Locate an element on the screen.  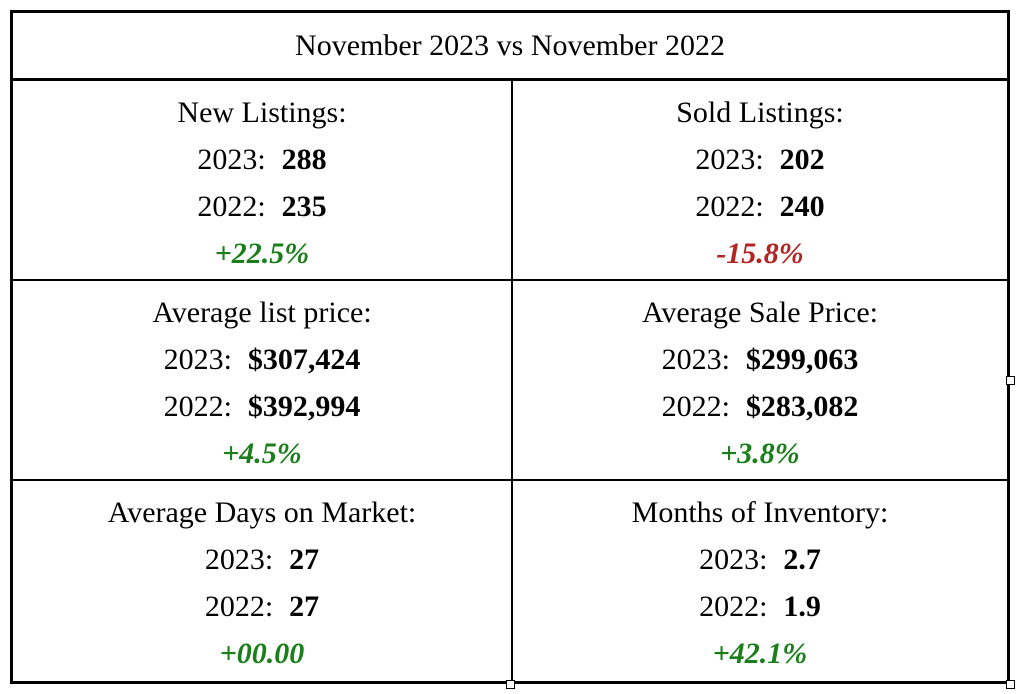
metric-row-2023: 2023: 27 is located at coordinates (262, 559).